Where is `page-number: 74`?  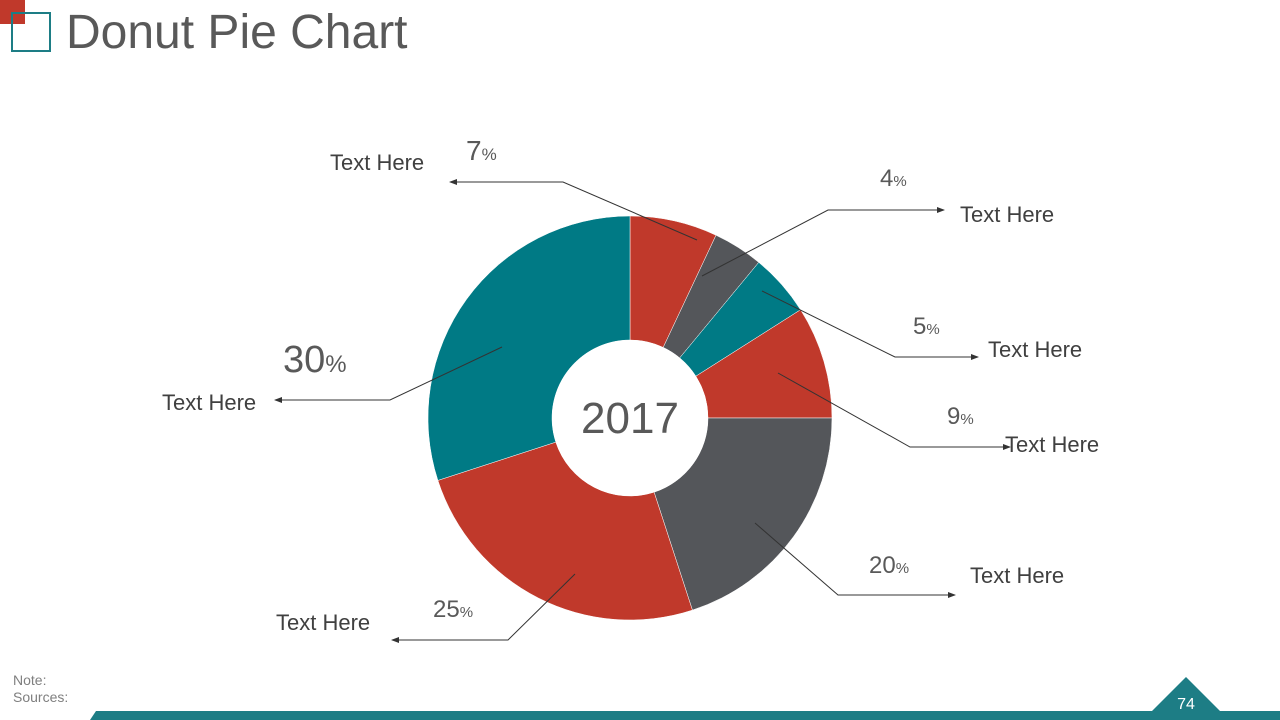
page-number: 74 is located at coordinates (1186, 704).